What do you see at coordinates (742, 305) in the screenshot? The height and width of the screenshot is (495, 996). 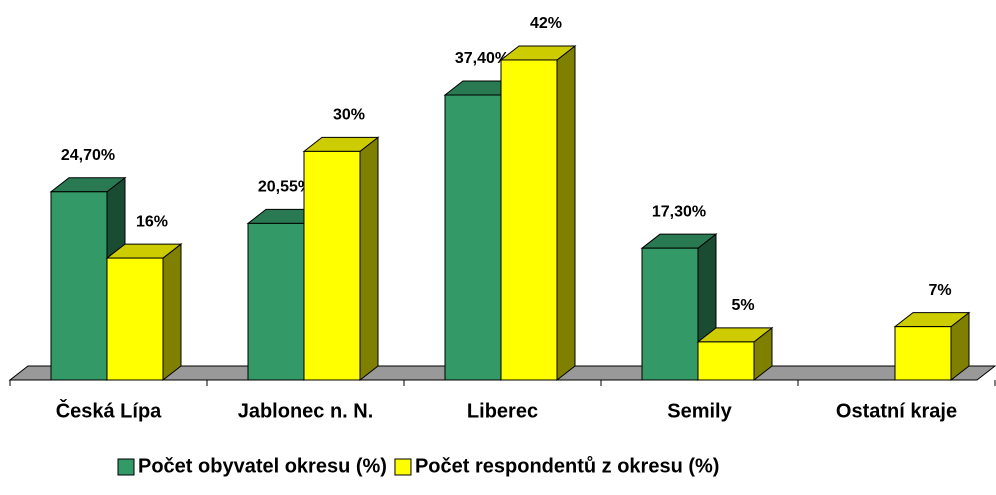 I see `data-label: 5%` at bounding box center [742, 305].